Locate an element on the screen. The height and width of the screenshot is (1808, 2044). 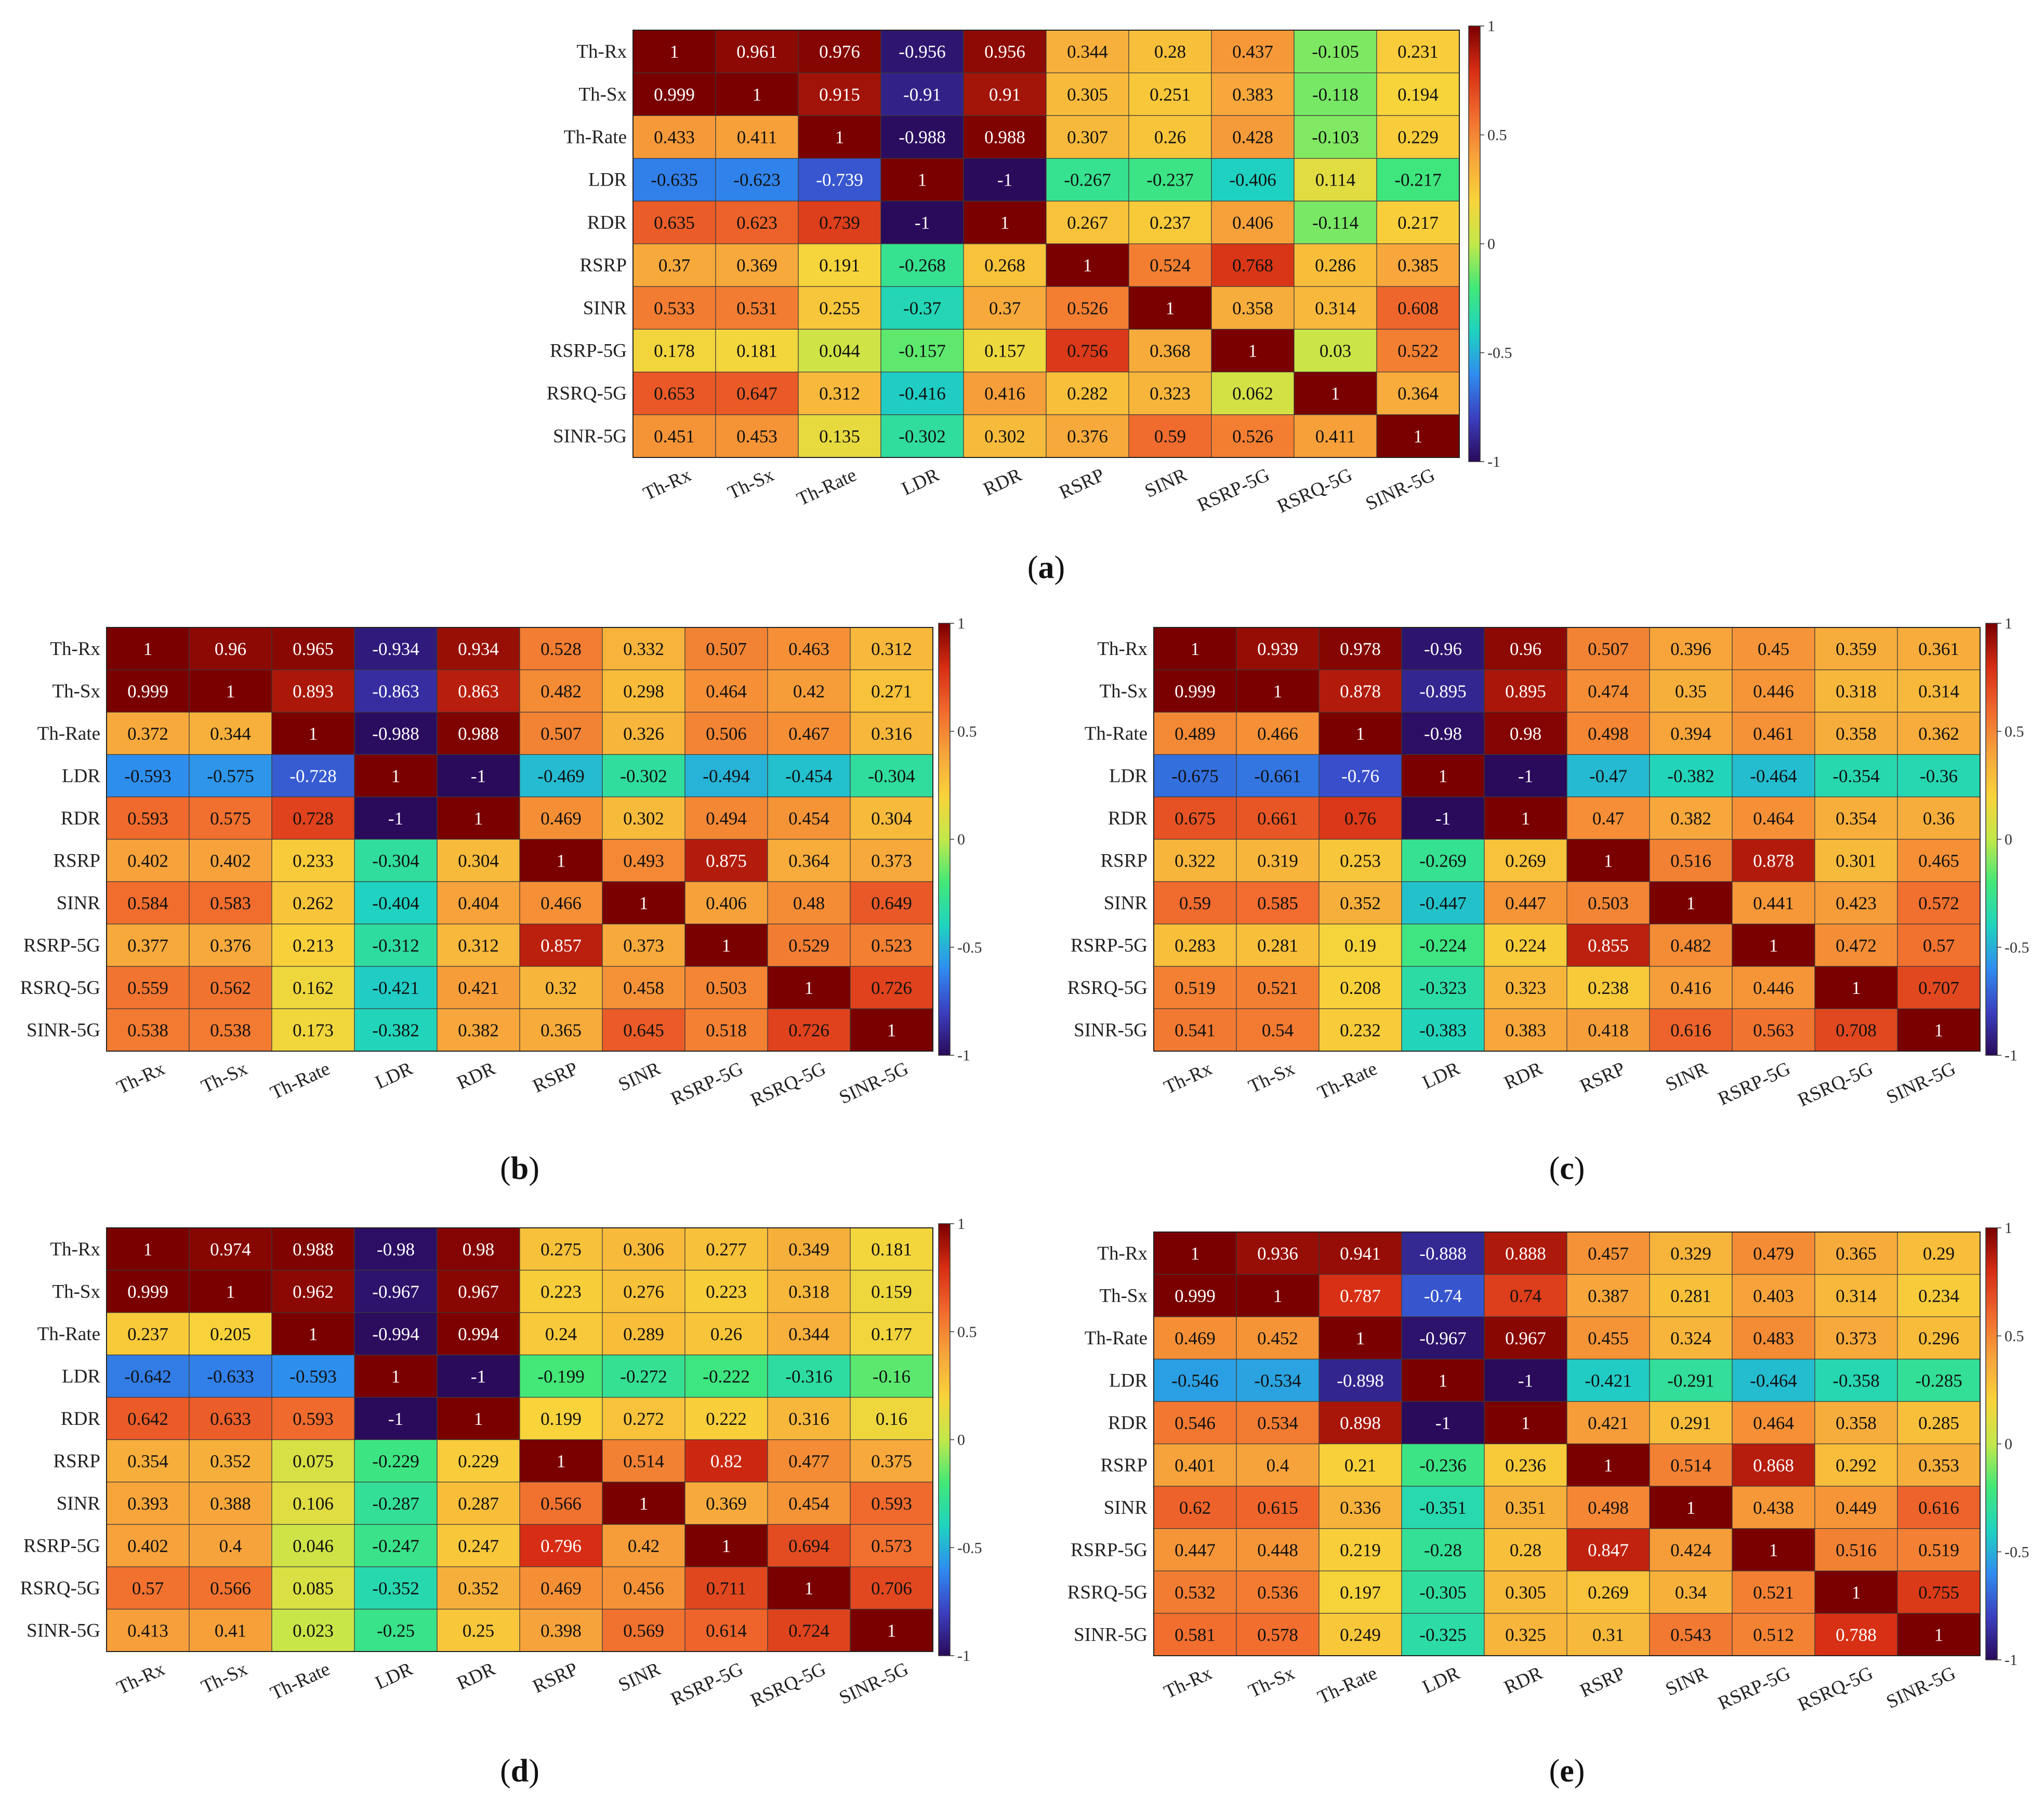
cell-value-label: 0.32 is located at coordinates (561, 988).